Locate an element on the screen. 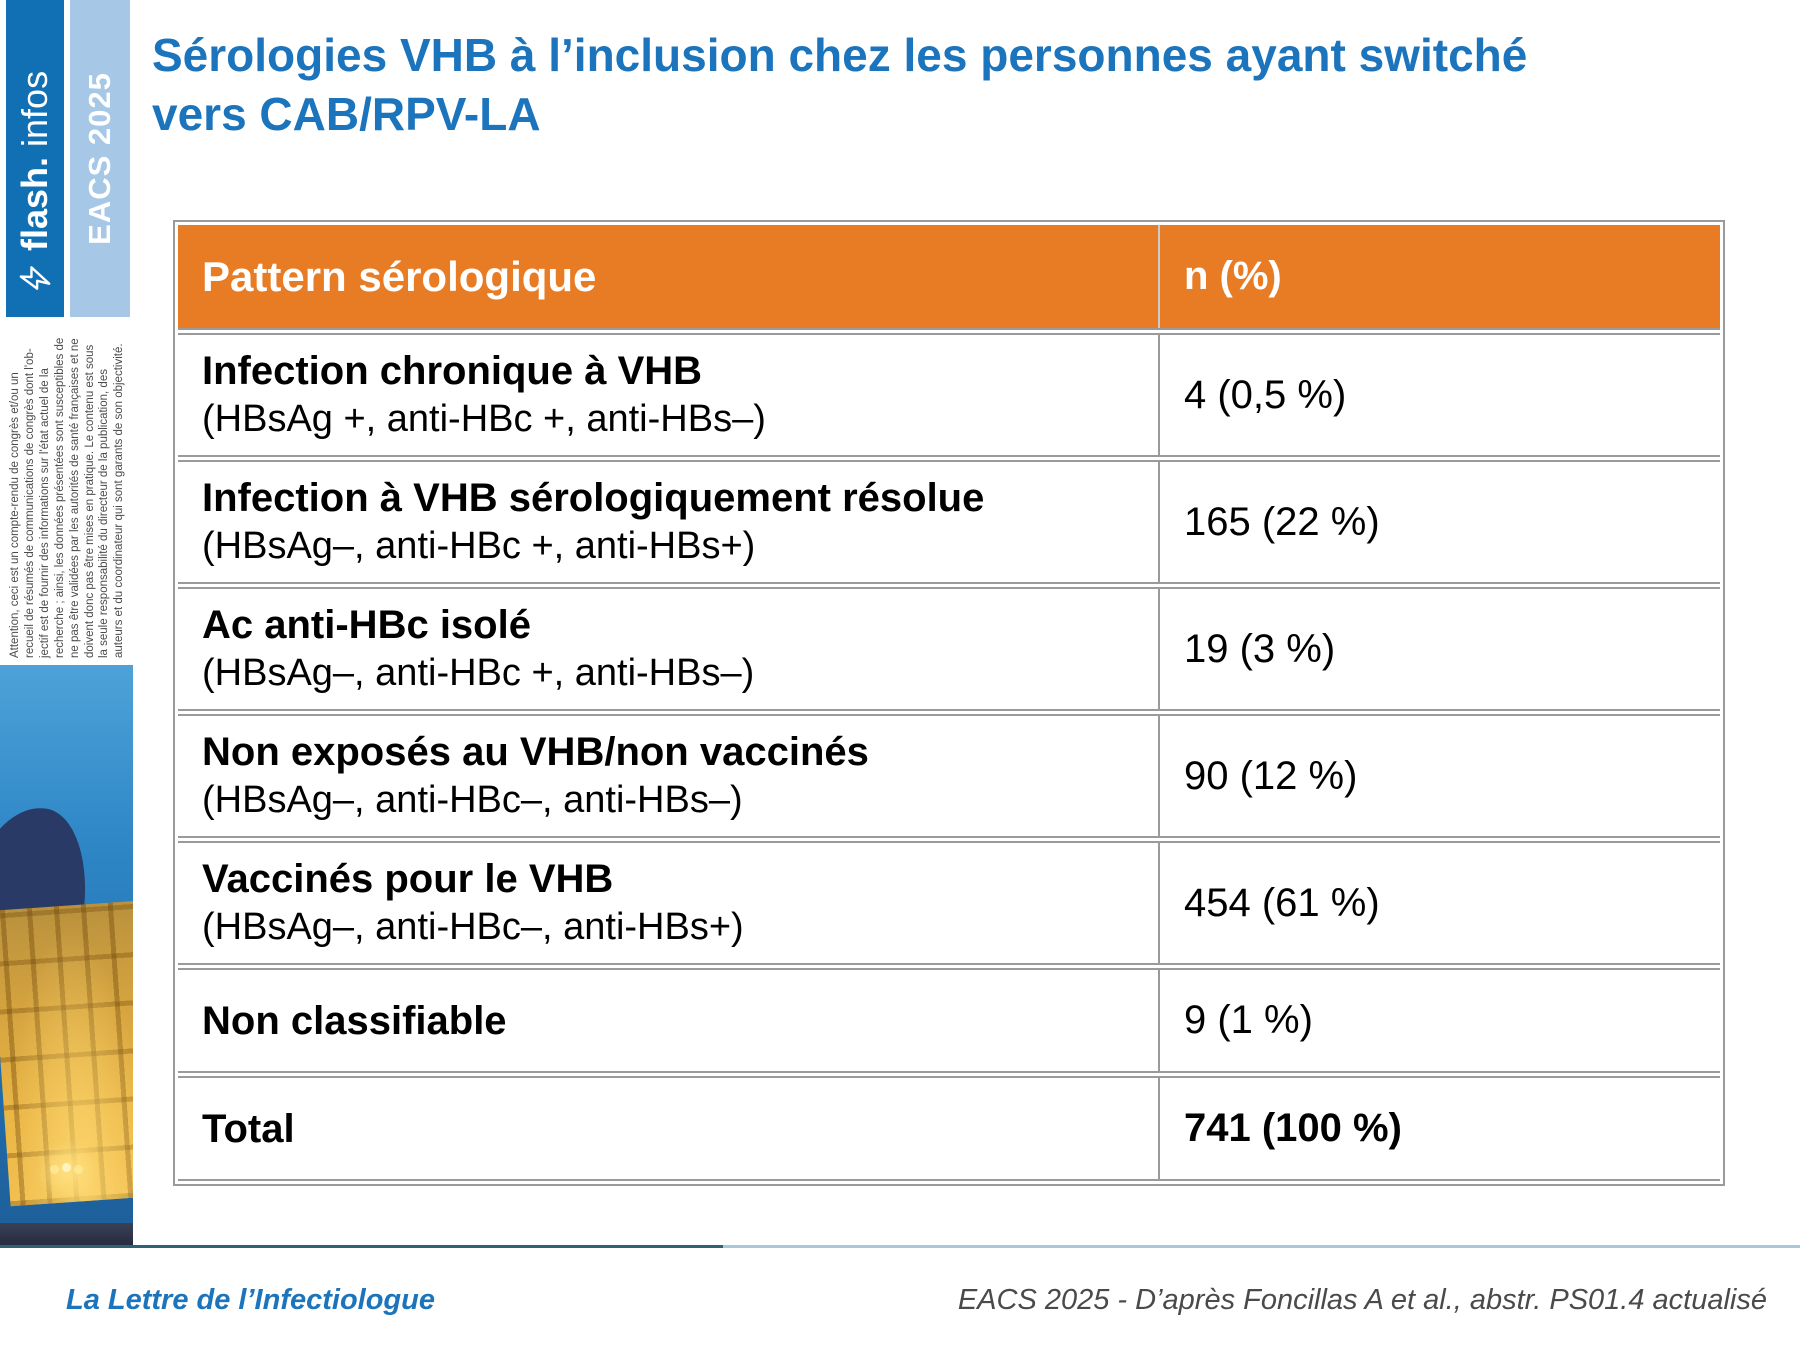  pattern-serology-detail: (HBsAg–, anti-HBc +, anti-HBs–) is located at coordinates (478, 673).